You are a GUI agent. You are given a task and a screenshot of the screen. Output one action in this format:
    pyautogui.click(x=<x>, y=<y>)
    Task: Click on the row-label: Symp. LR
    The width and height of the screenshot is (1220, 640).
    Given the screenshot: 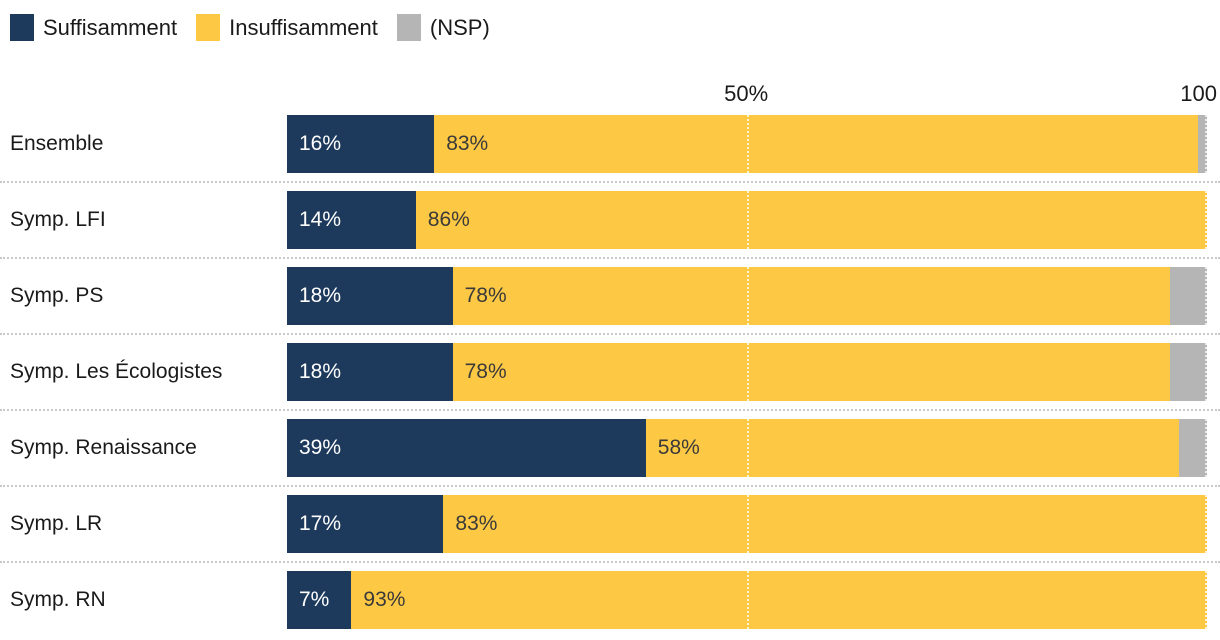 What is the action you would take?
    pyautogui.click(x=56, y=523)
    